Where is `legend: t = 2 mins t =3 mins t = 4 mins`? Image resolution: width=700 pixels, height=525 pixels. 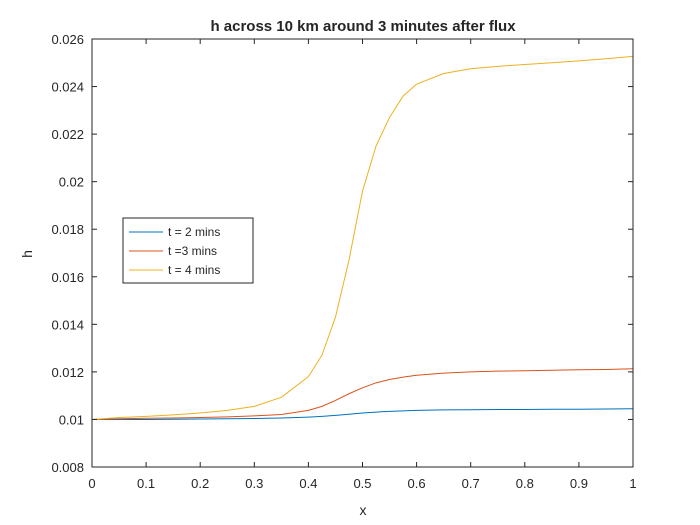 legend: t = 2 mins t =3 mins t = 4 mins is located at coordinates (188, 250).